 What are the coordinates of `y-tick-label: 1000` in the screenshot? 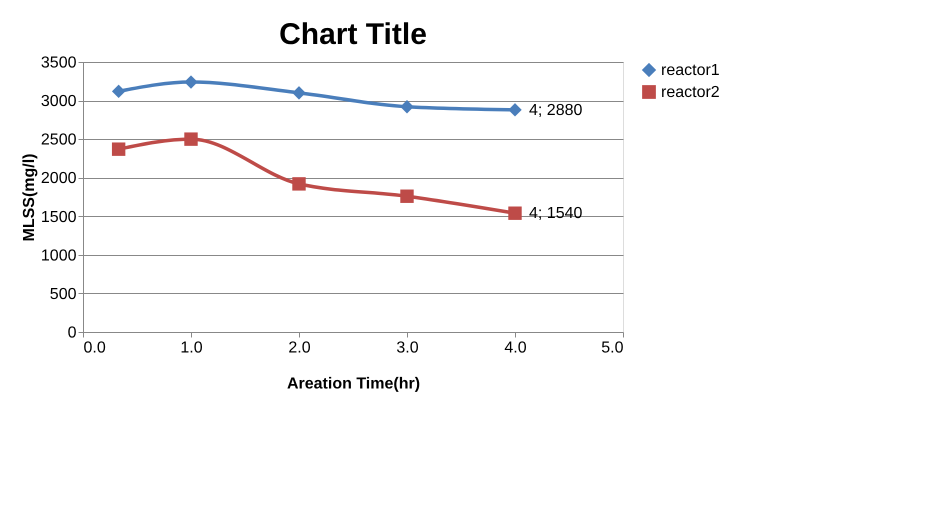 It's located at (58, 255).